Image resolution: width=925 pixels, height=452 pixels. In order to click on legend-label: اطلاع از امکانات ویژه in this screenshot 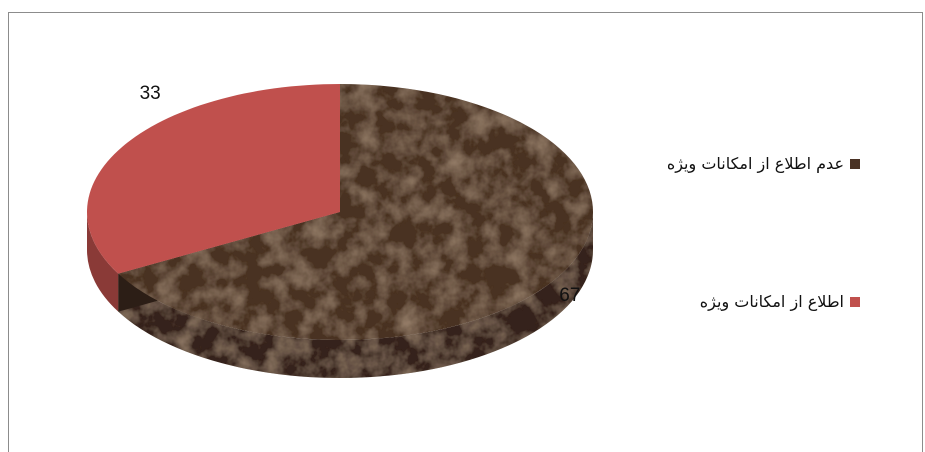, I will do `click(771, 301)`.